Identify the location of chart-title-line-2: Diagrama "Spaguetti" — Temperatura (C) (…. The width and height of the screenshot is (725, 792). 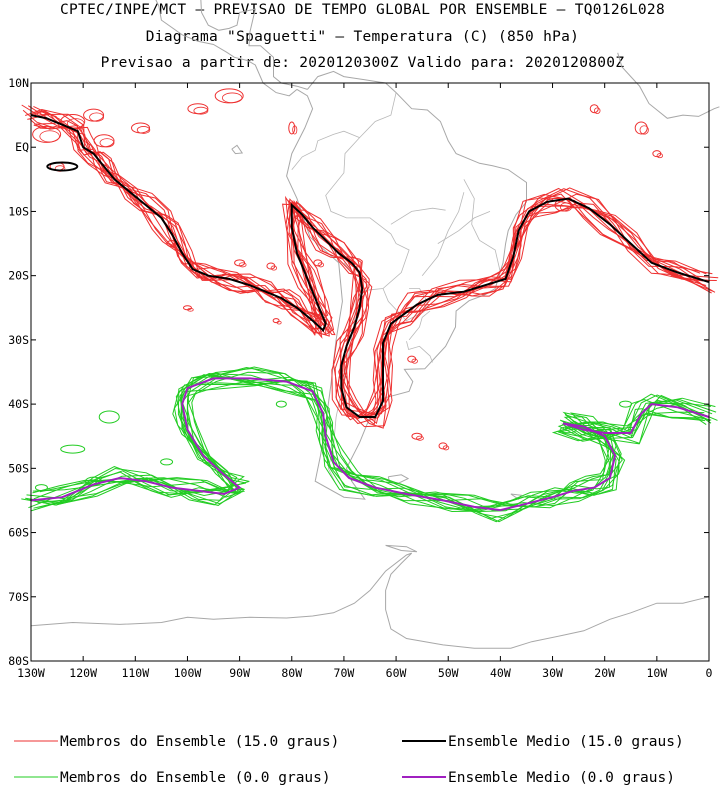
(362, 37).